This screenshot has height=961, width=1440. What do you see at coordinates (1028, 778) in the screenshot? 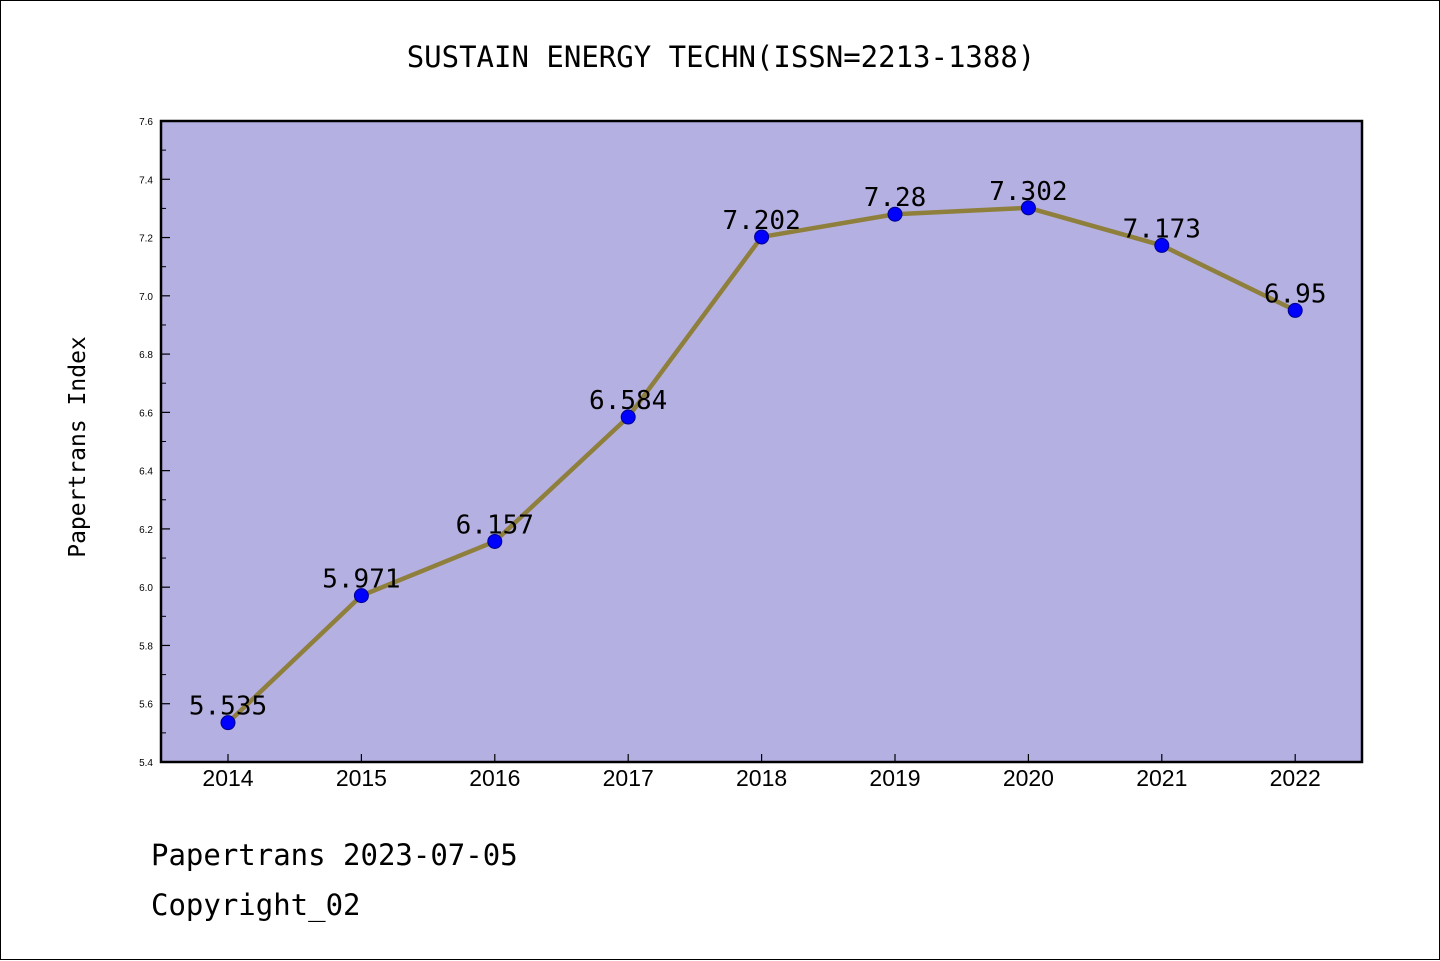
I see `x-tick-label: 2020` at bounding box center [1028, 778].